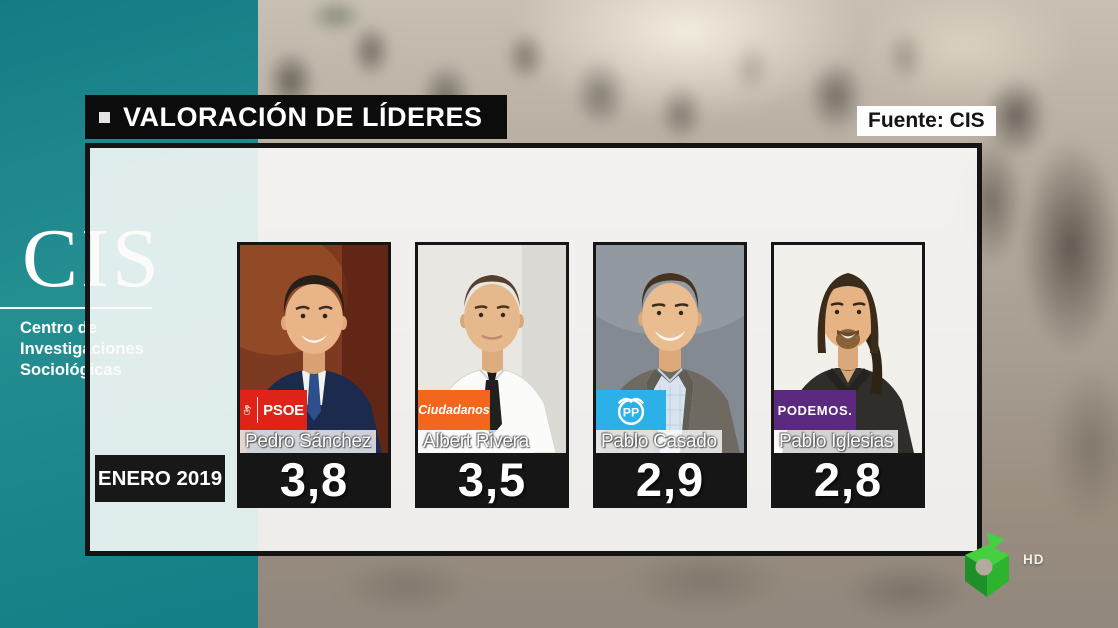 The image size is (1118, 628). What do you see at coordinates (104, 117) in the screenshot?
I see `square-bullet-icon` at bounding box center [104, 117].